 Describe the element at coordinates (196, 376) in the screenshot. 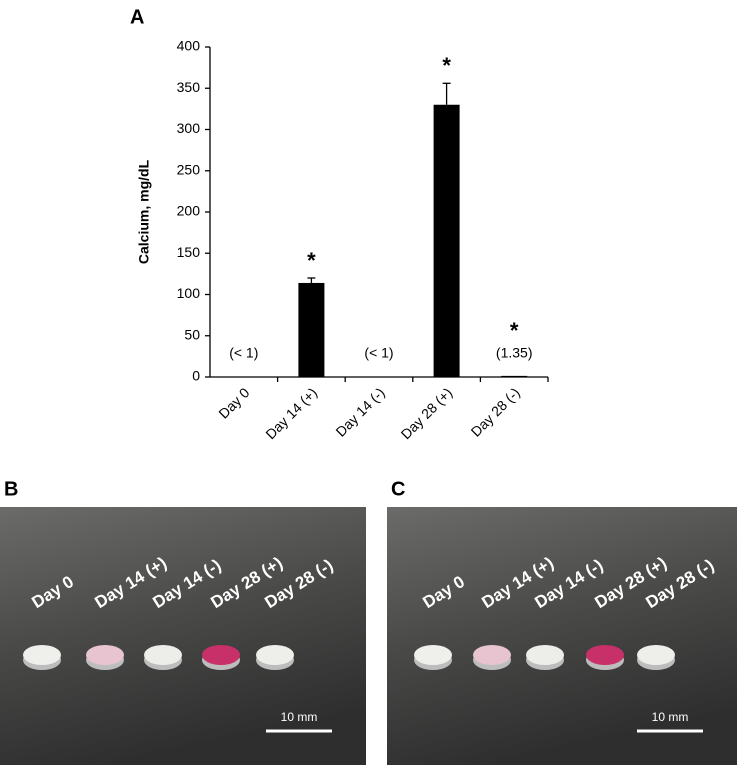

I see `y-tick-label: 0` at that location.